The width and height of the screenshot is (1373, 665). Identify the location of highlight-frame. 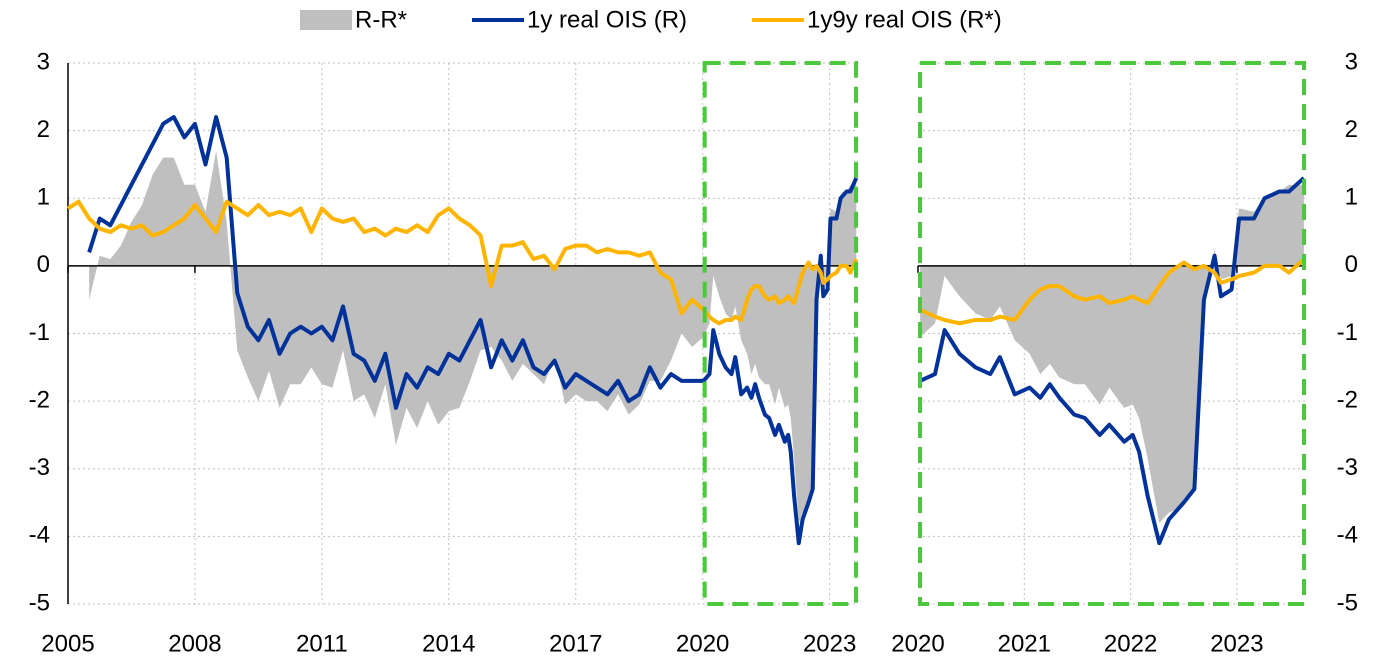
(780, 333).